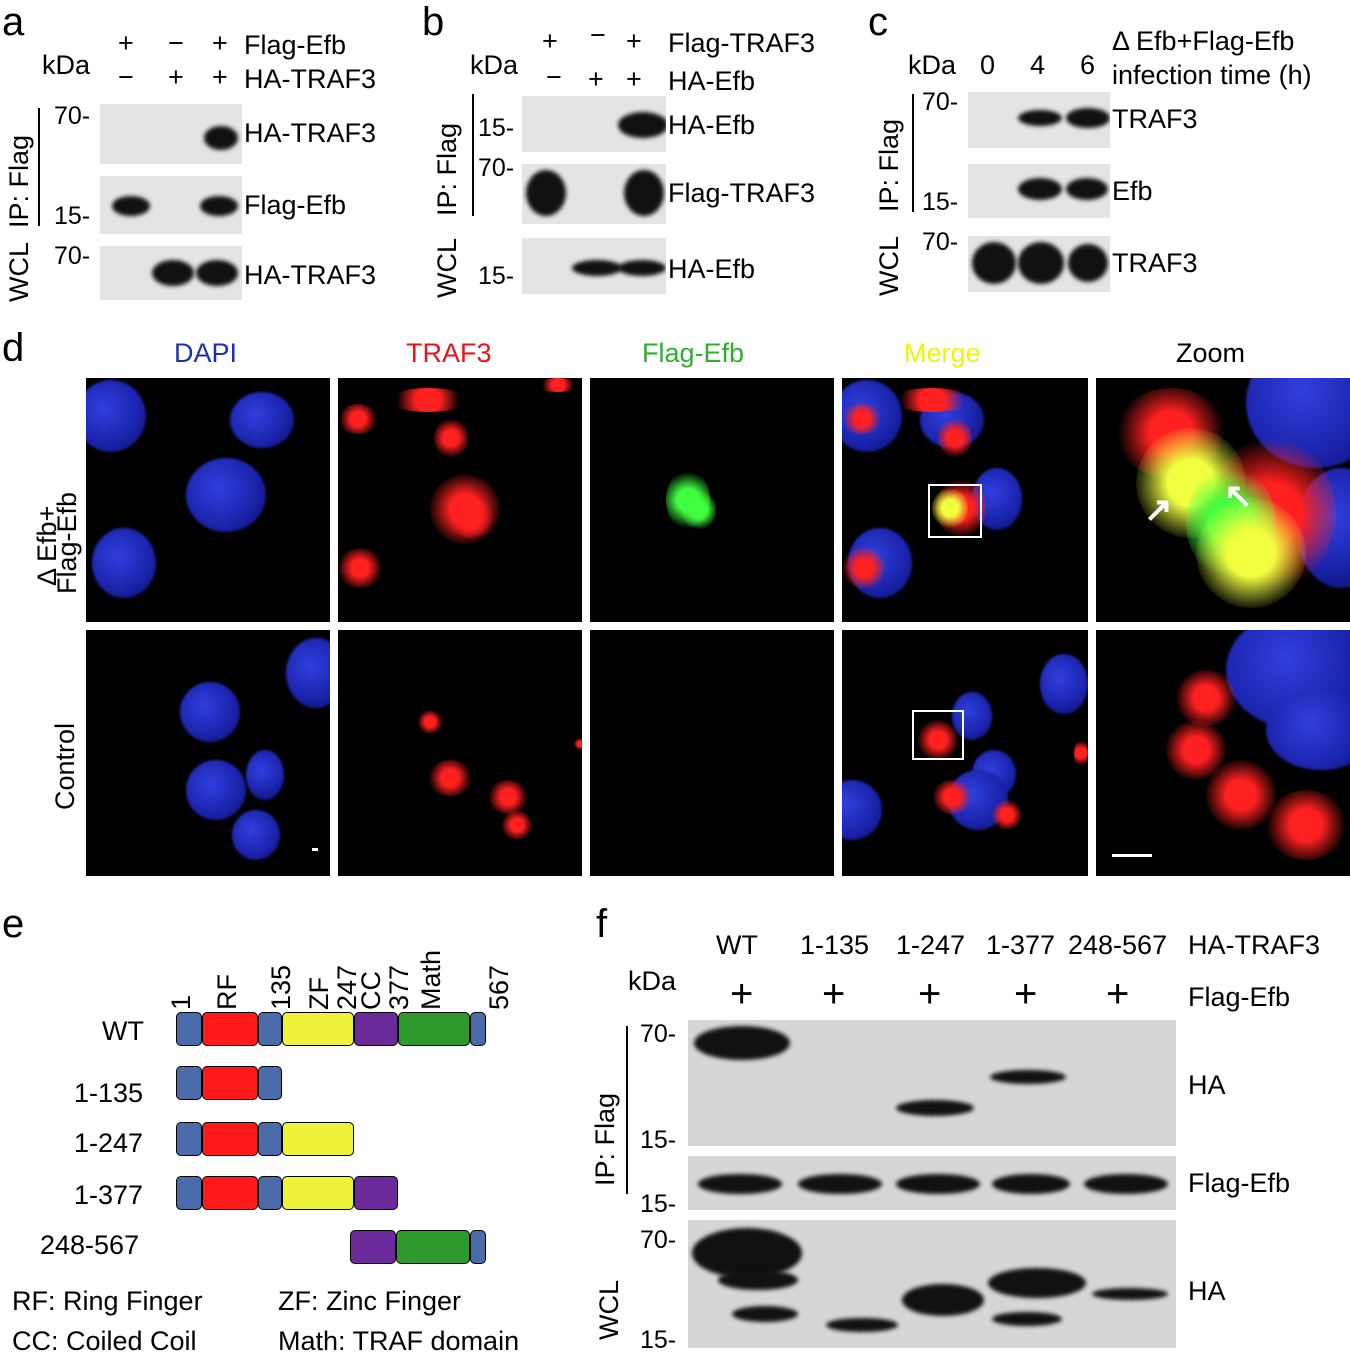  I want to click on math-domain, so click(434, 1029).